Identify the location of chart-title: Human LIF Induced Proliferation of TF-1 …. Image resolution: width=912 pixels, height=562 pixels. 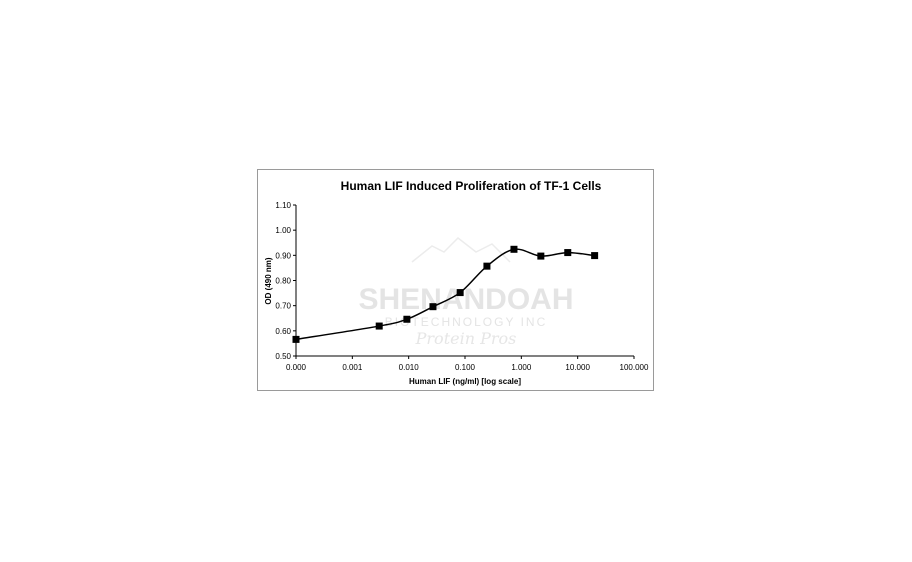
(471, 186).